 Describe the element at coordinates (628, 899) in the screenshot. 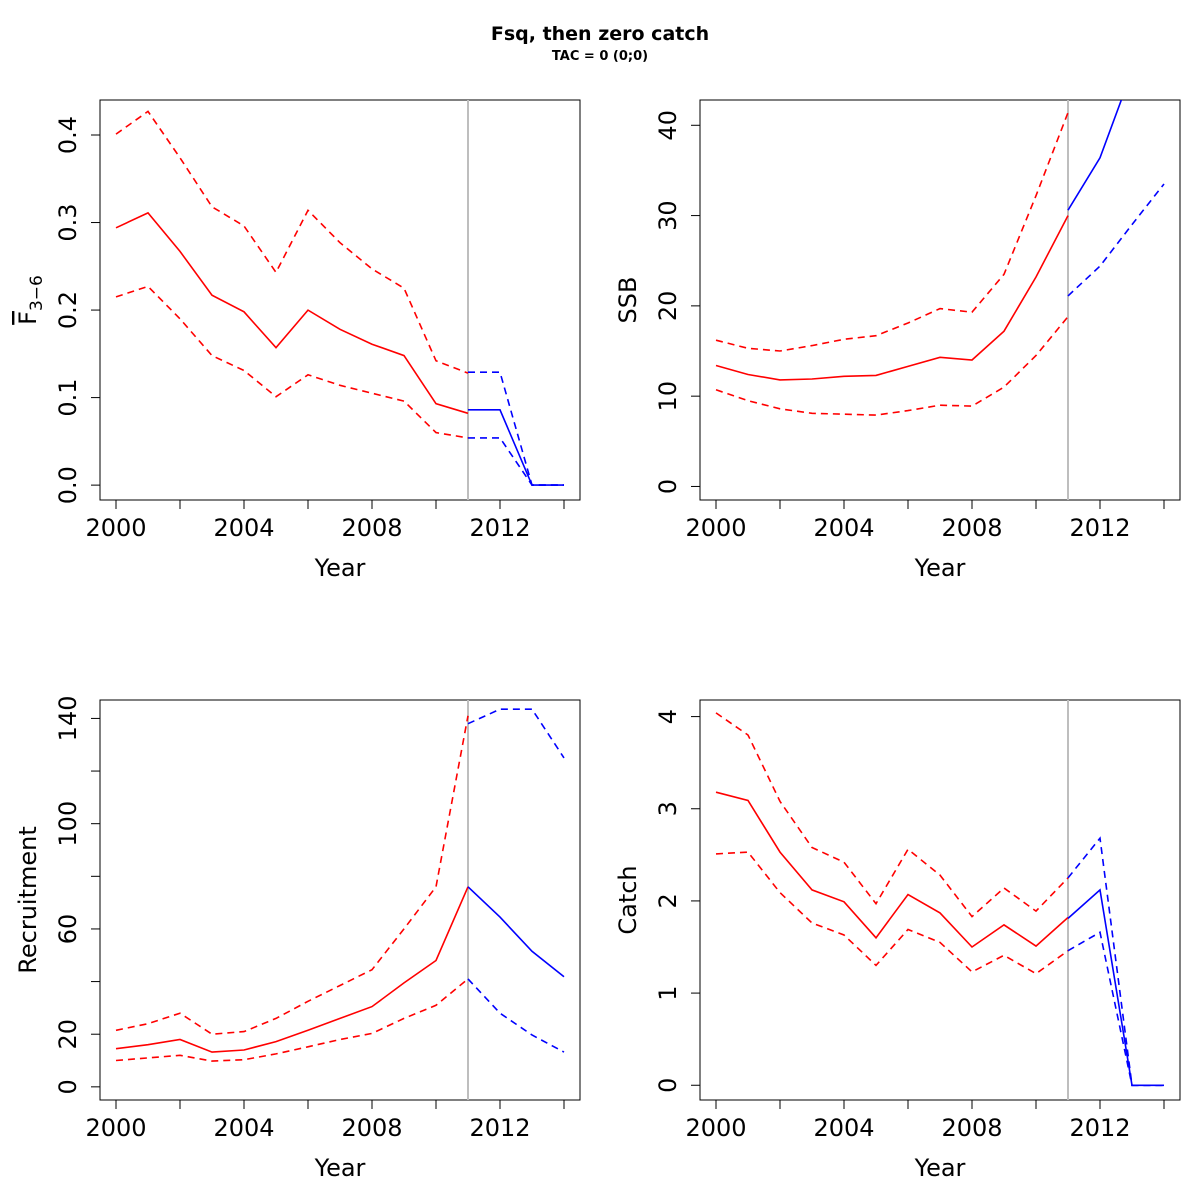

I see `y-axis-title: Catch` at that location.